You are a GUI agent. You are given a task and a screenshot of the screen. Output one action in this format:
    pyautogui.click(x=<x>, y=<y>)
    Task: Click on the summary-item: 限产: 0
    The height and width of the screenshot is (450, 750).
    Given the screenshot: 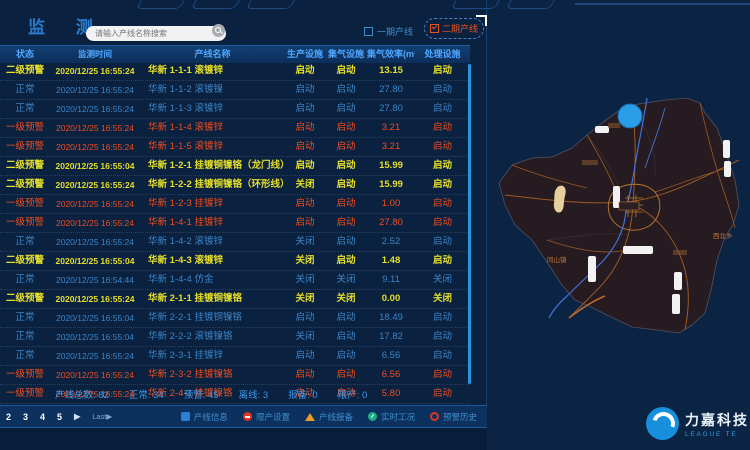 What is the action you would take?
    pyautogui.click(x=352, y=395)
    